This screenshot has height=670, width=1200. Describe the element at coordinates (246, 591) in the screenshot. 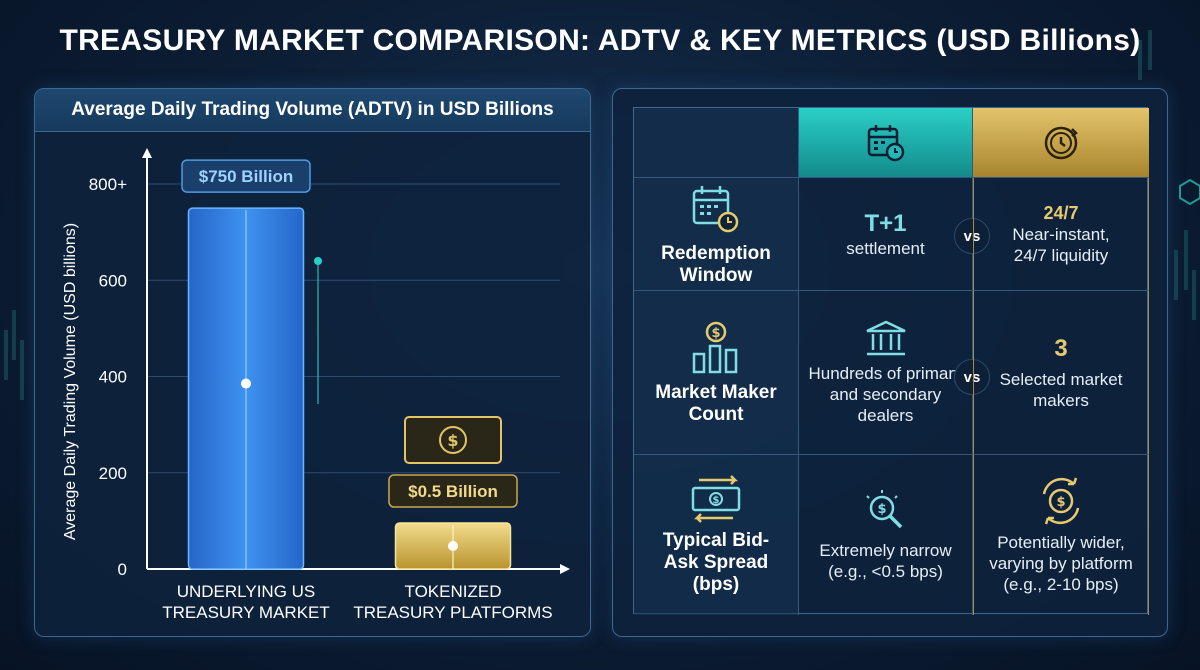

I see `x-category-label: UNDERLYING US` at that location.